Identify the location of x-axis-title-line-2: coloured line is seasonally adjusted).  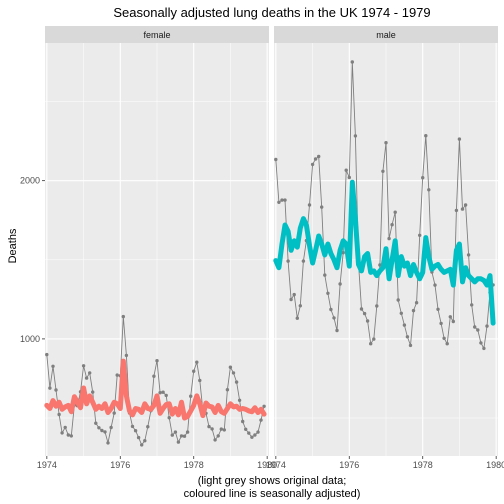
(272, 494).